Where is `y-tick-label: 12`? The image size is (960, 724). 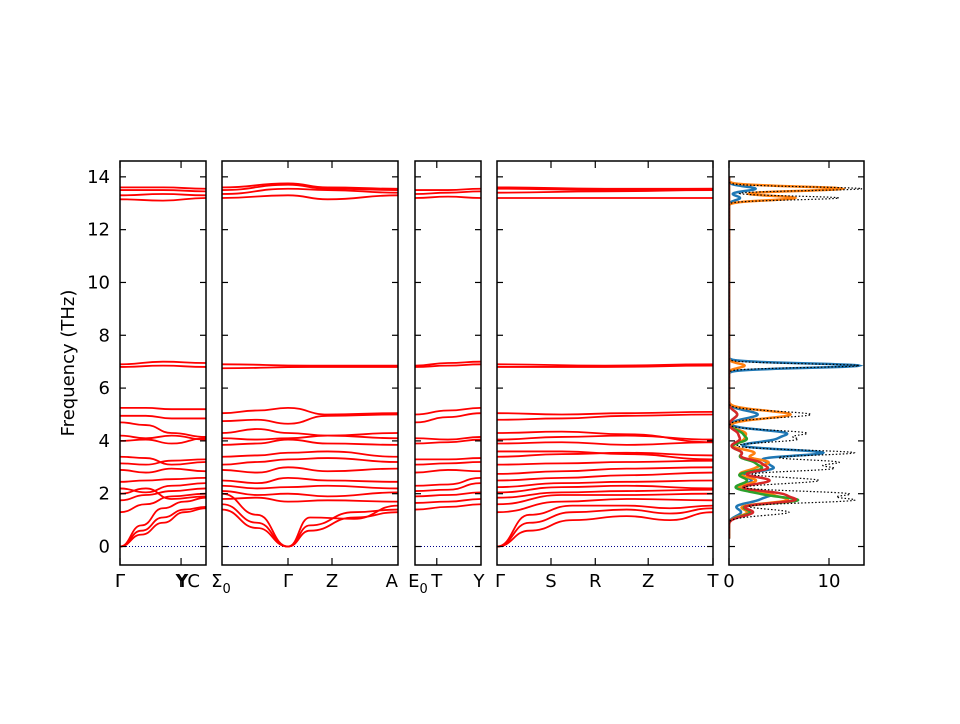
y-tick-label: 12 is located at coordinates (98, 230).